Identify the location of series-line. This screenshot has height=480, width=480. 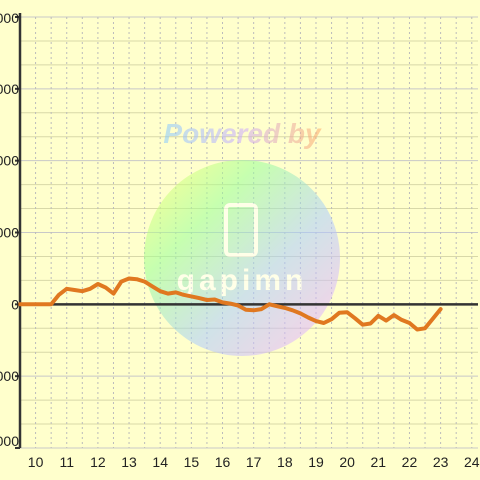
(230, 304).